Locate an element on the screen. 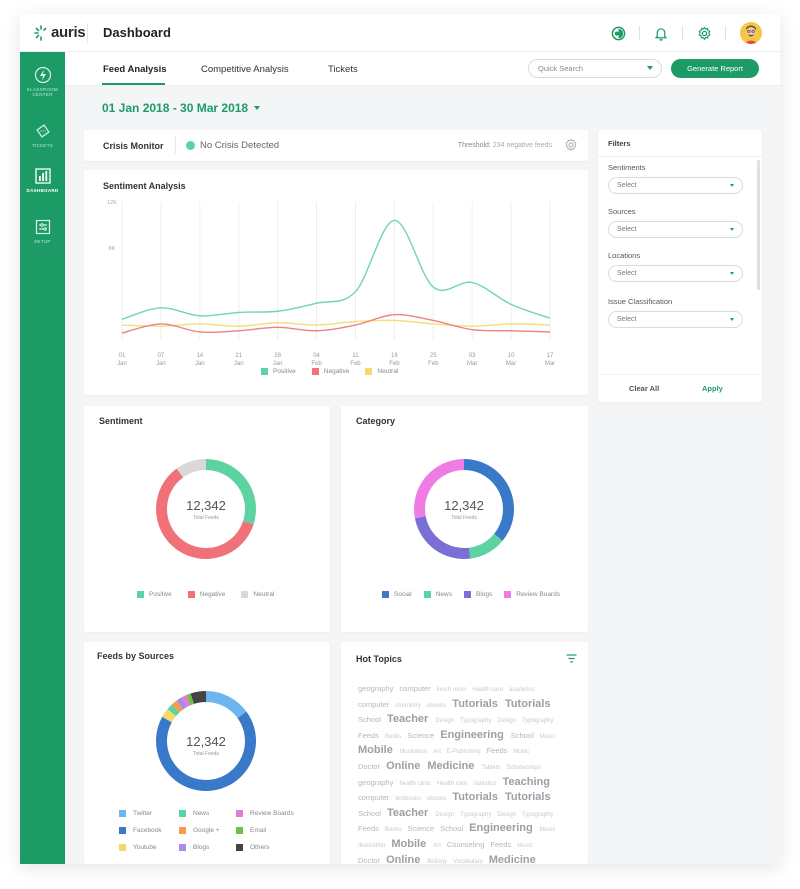  topic-word: Scholarships is located at coordinates (523, 767).